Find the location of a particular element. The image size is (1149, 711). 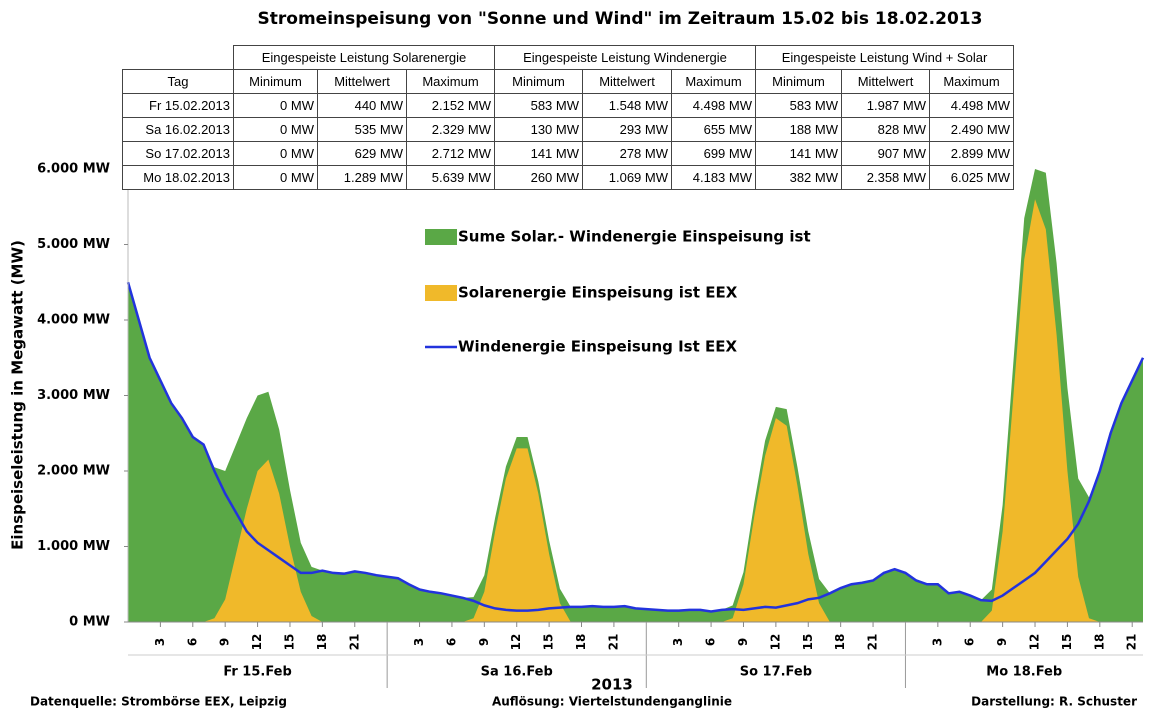

day-label: So 17.Feb is located at coordinates (776, 672).